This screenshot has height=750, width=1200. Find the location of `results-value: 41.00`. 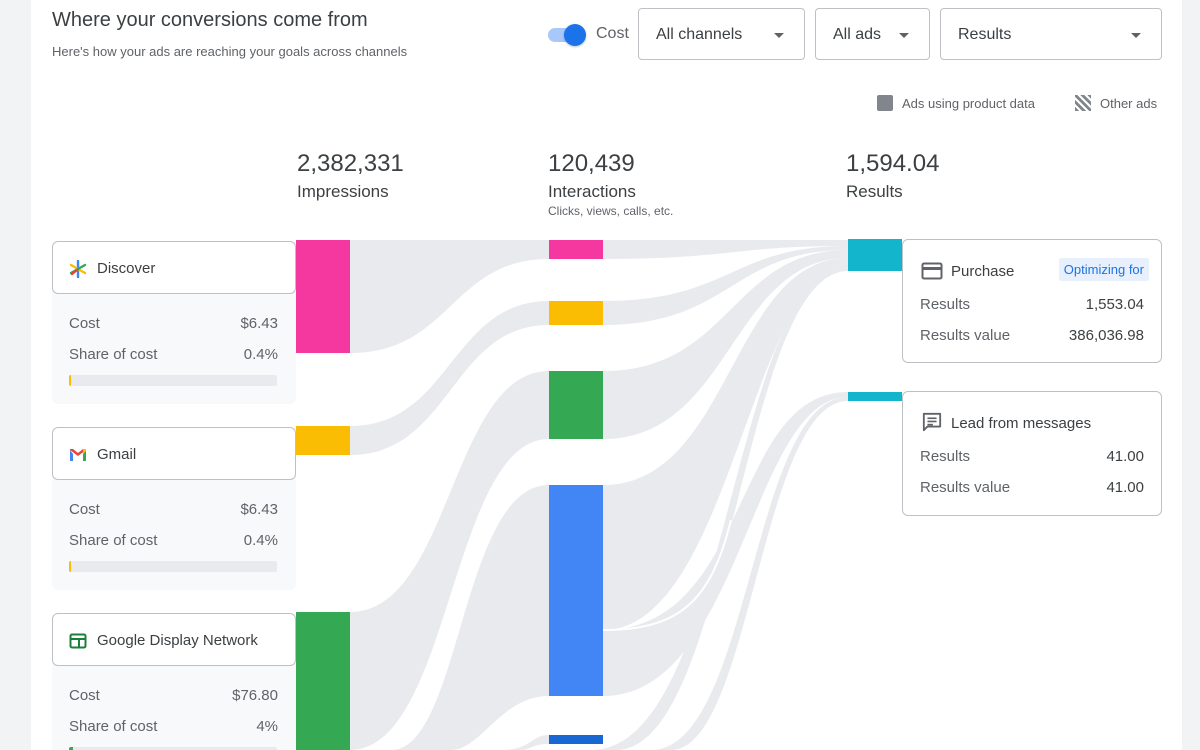

results-value: 41.00 is located at coordinates (1125, 487).